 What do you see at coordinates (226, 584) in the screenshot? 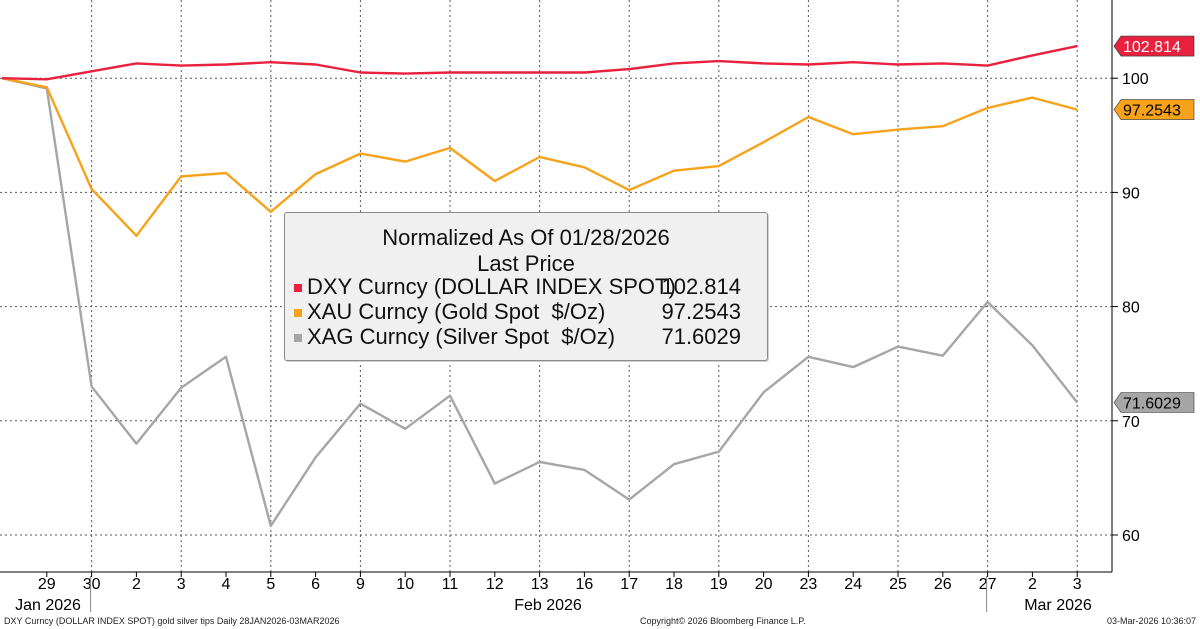
I see `x-tick-label: 4` at bounding box center [226, 584].